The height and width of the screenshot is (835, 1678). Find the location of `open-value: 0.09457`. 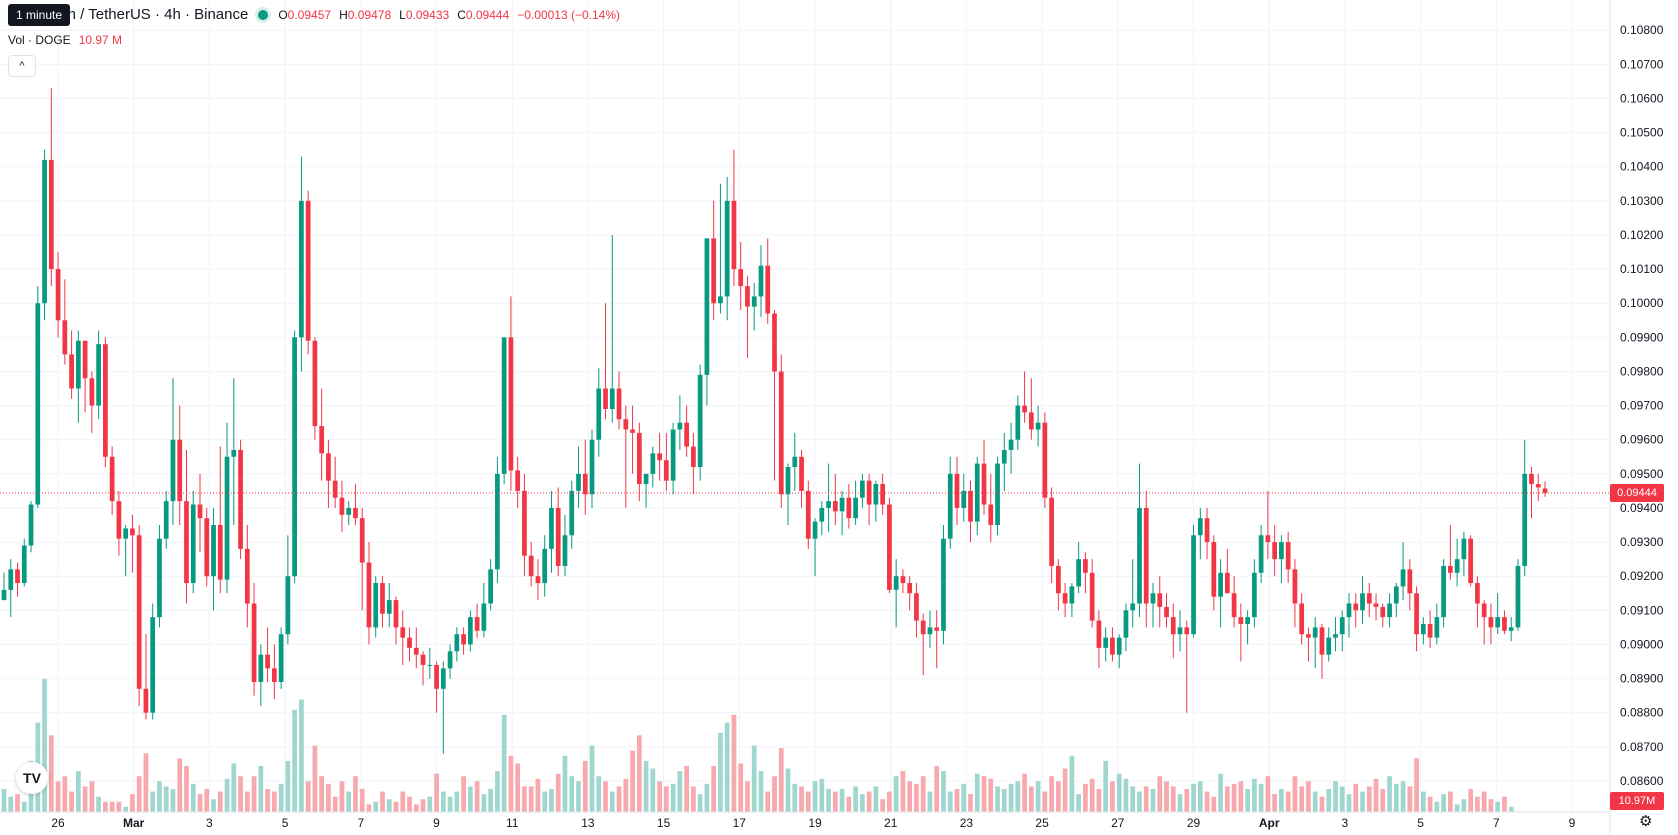

open-value: 0.09457 is located at coordinates (309, 14).